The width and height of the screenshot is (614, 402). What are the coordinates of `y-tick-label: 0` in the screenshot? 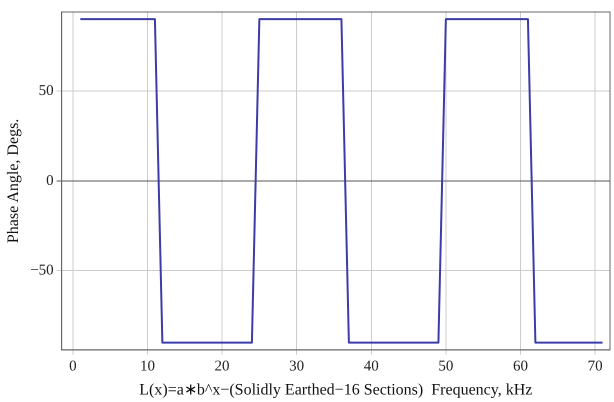 It's located at (50, 180).